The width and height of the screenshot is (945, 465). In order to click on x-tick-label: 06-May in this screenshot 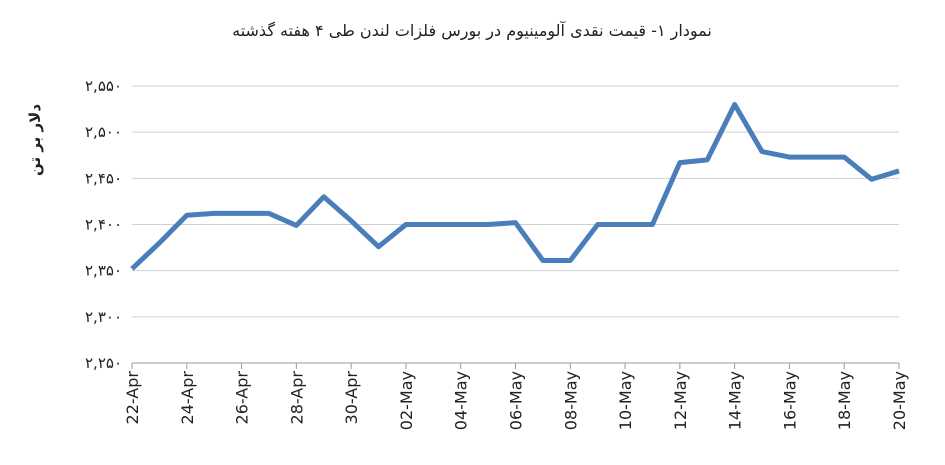, I will do `click(516, 400)`.